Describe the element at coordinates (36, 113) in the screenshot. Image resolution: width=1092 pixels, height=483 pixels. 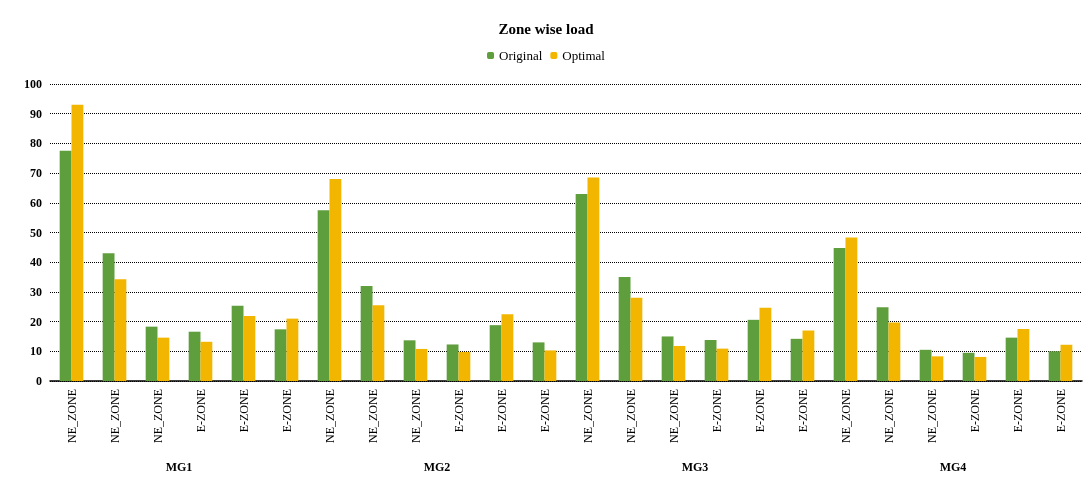
I see `y-tick-label: 90` at that location.